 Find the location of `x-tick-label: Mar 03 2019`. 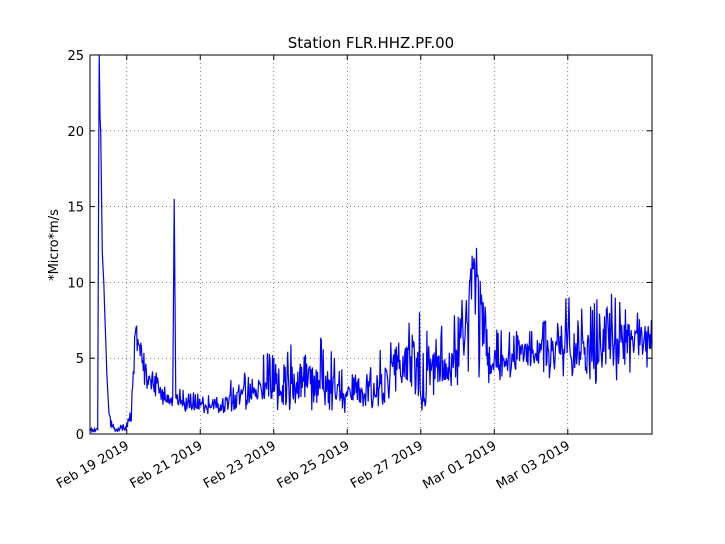

x-tick-label: Mar 03 2019 is located at coordinates (533, 465).